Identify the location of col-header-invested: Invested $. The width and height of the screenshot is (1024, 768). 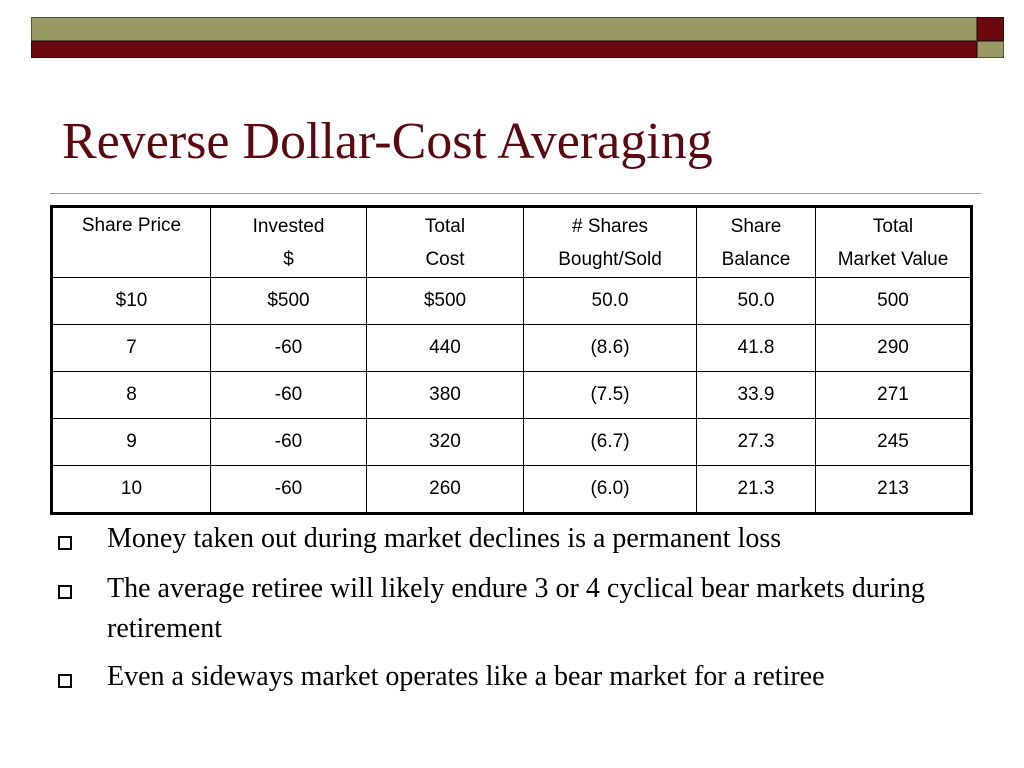
(288, 242).